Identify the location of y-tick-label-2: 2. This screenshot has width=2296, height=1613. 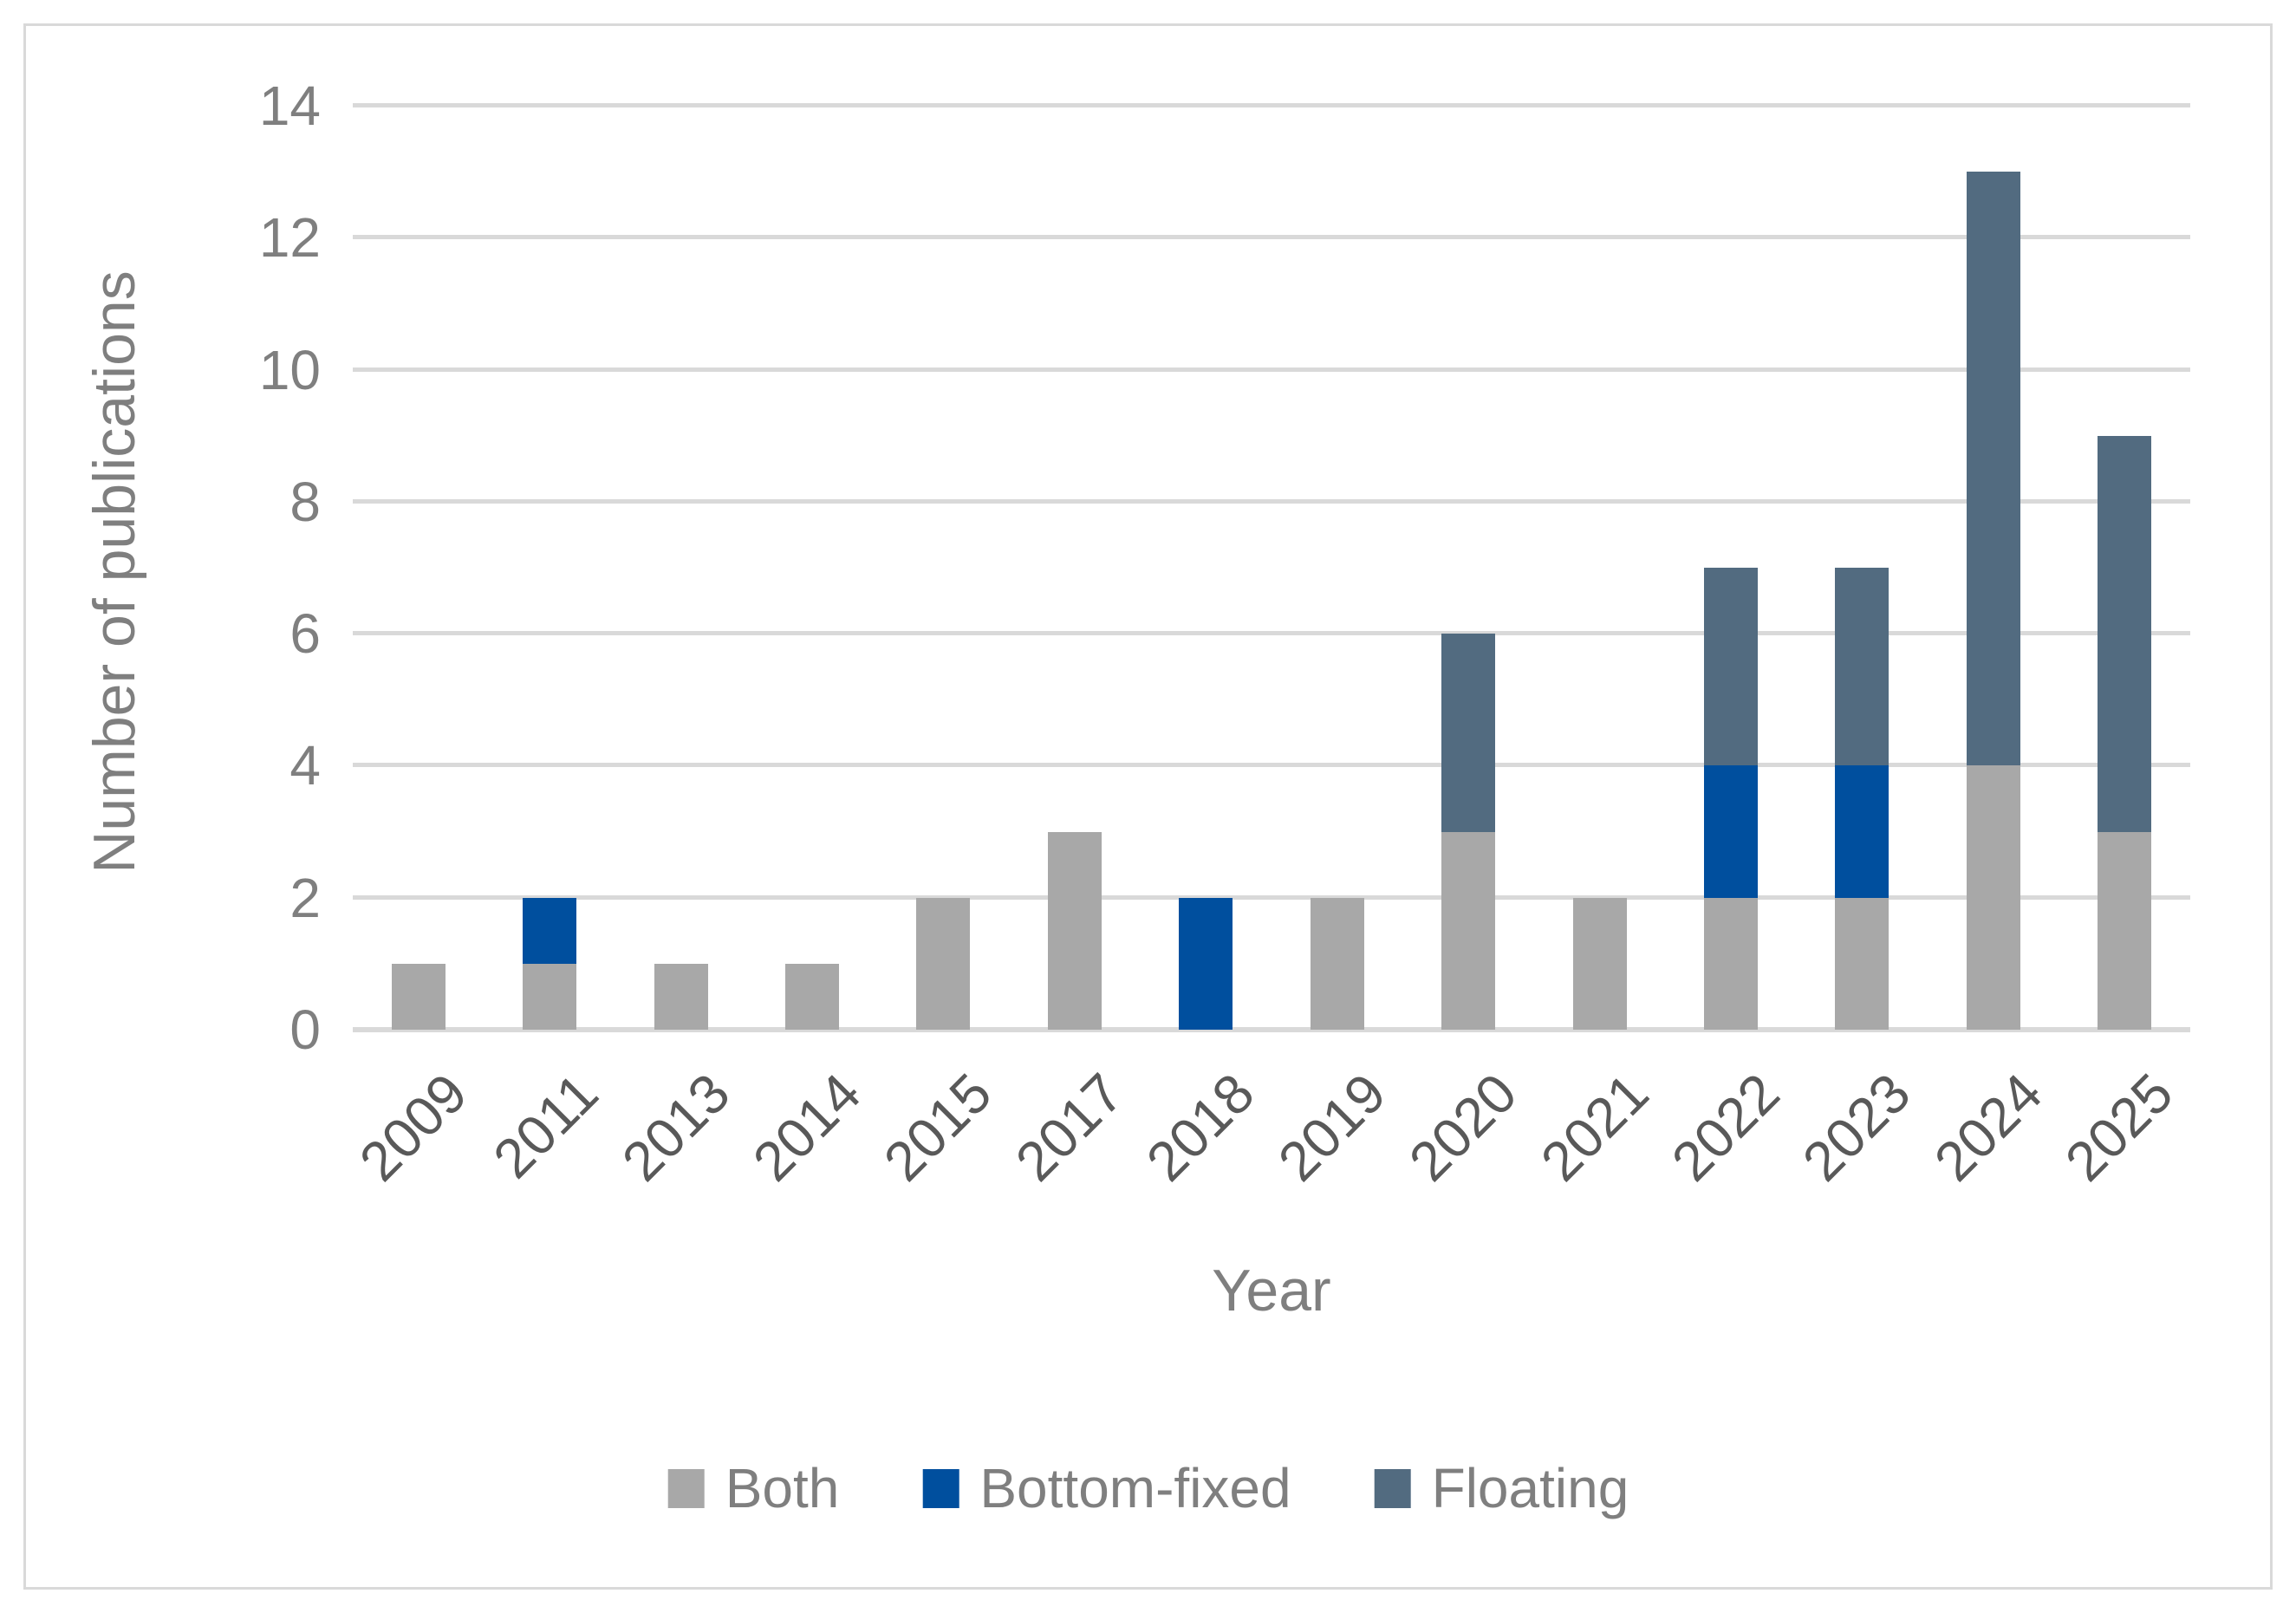
(305, 897).